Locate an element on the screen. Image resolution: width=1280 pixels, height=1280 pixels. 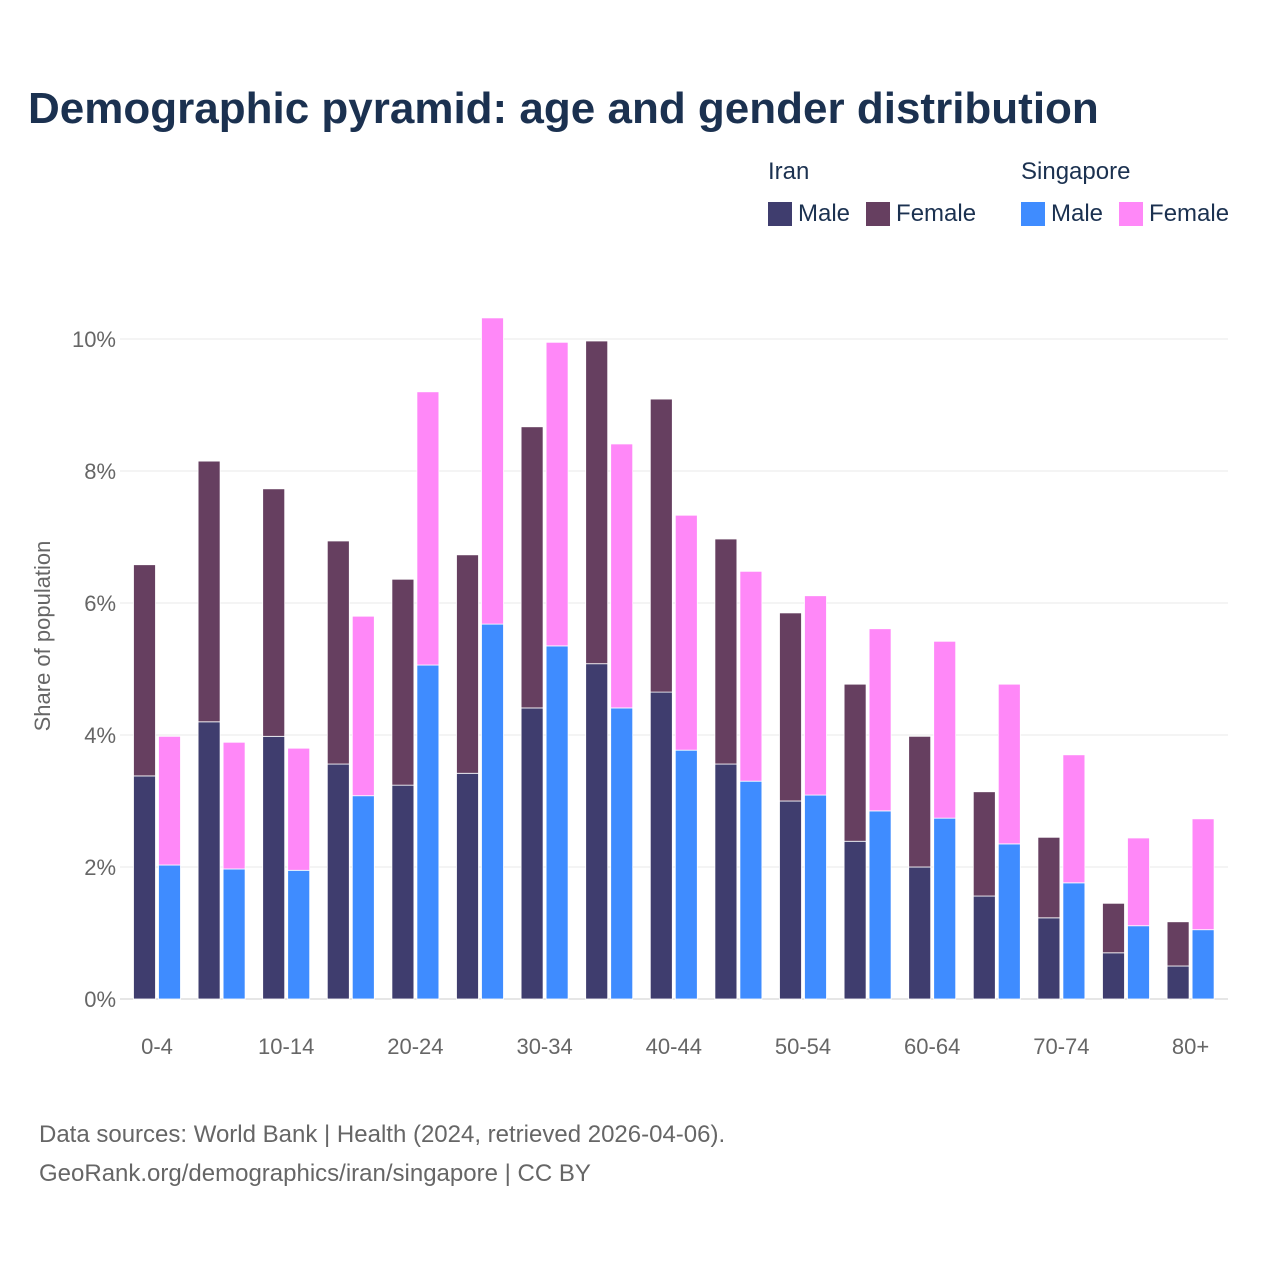
y-tick-label: 8% is located at coordinates (100, 471).